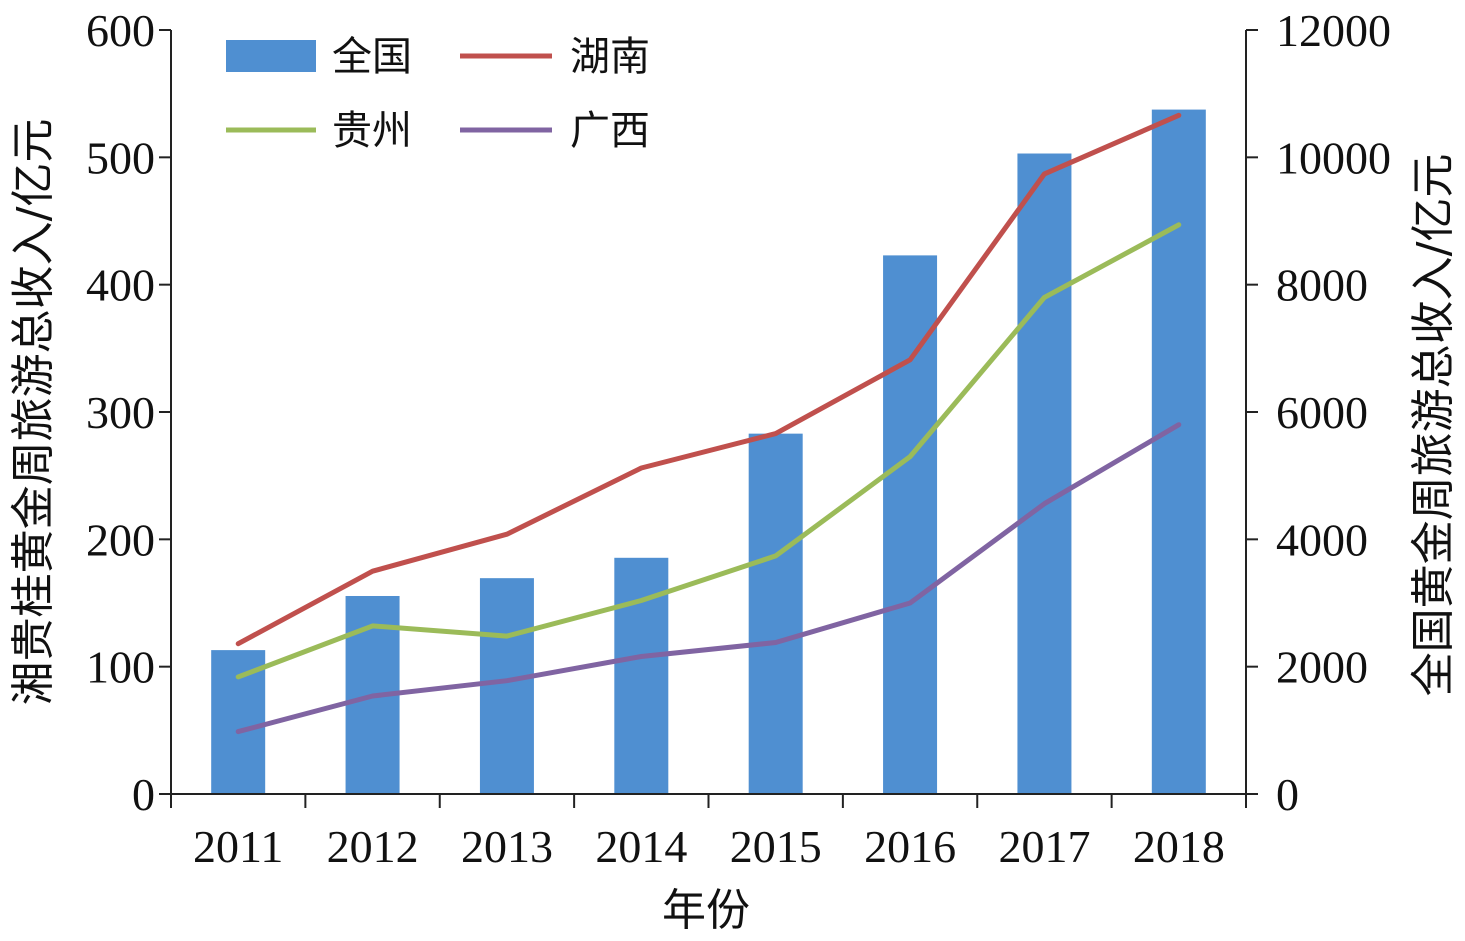 The image size is (1465, 941). Describe the element at coordinates (1178, 452) in the screenshot. I see `bar-2018` at that location.